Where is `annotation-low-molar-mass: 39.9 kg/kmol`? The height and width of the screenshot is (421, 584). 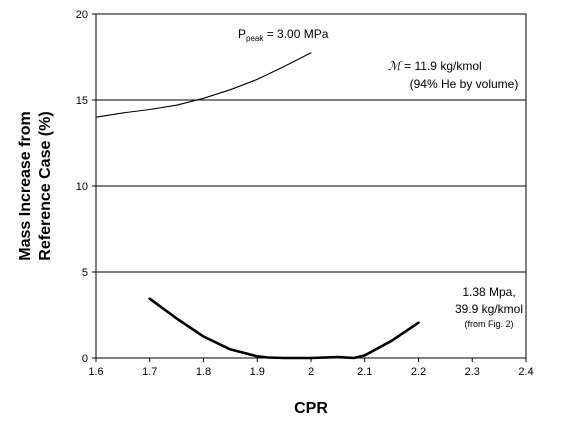
annotation-low-molar-mass: 39.9 kg/kmol is located at coordinates (489, 309).